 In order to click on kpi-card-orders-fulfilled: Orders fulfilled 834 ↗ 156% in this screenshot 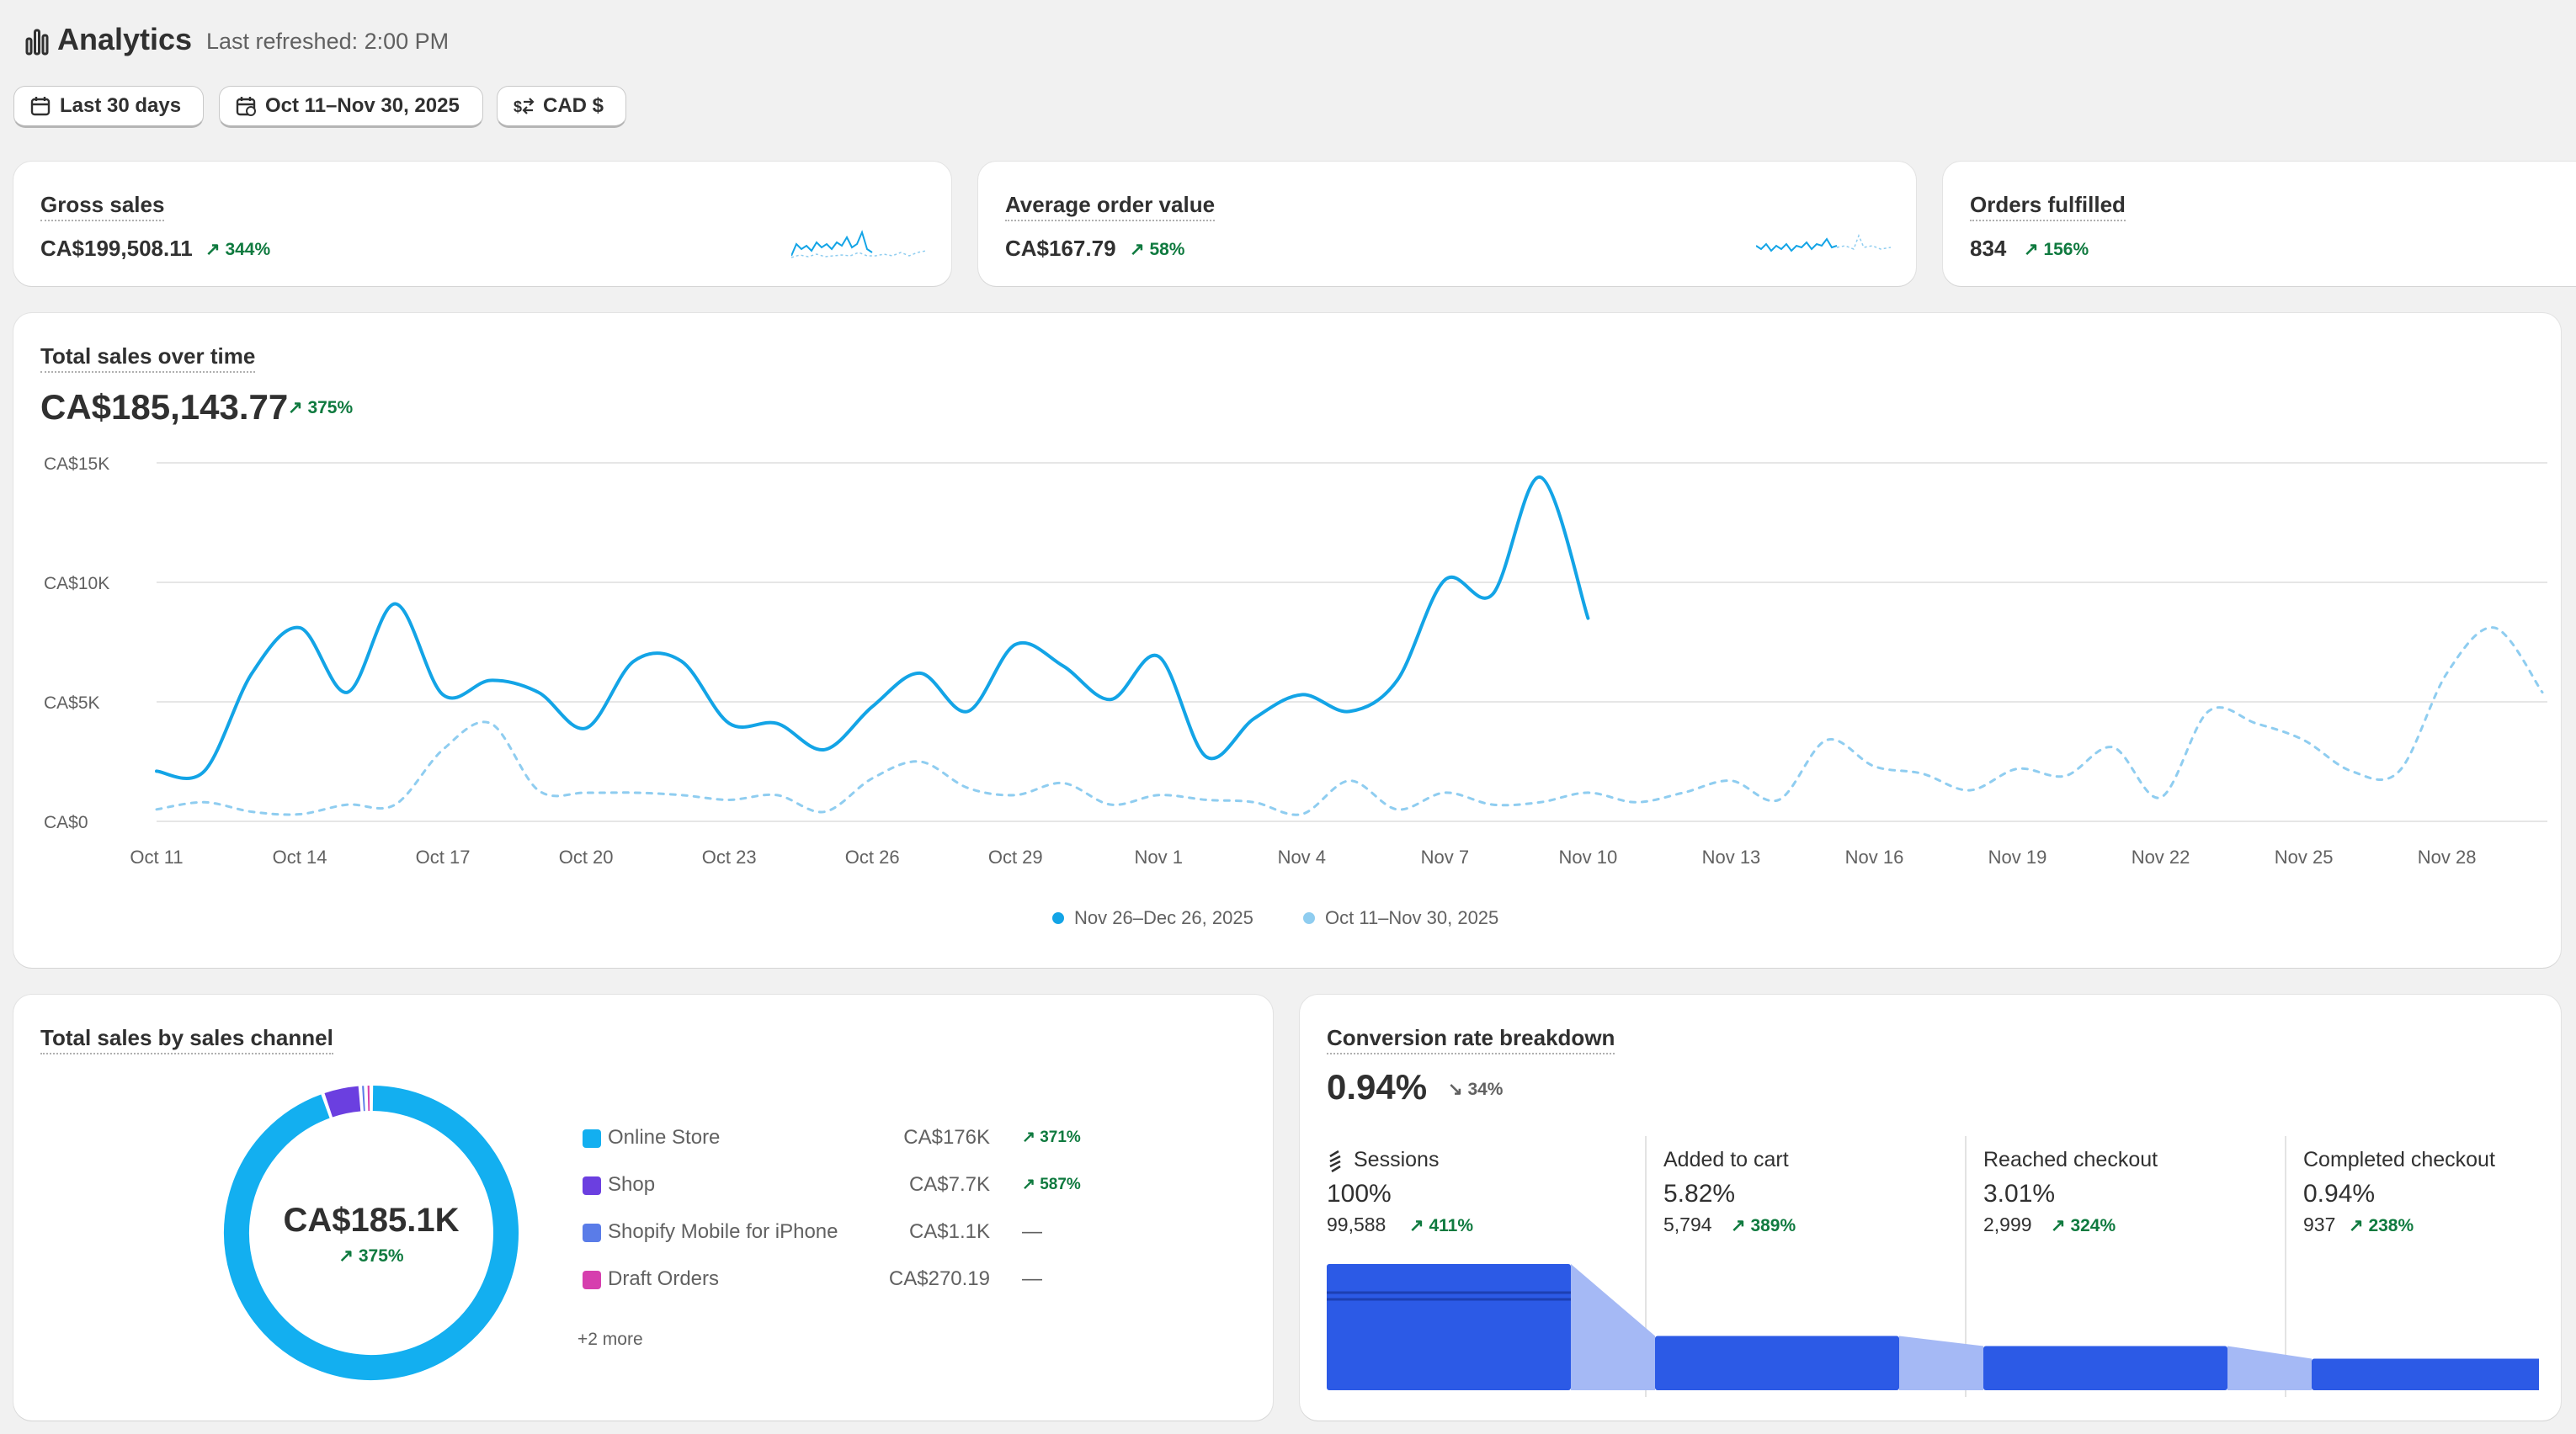, I will do `click(2259, 224)`.